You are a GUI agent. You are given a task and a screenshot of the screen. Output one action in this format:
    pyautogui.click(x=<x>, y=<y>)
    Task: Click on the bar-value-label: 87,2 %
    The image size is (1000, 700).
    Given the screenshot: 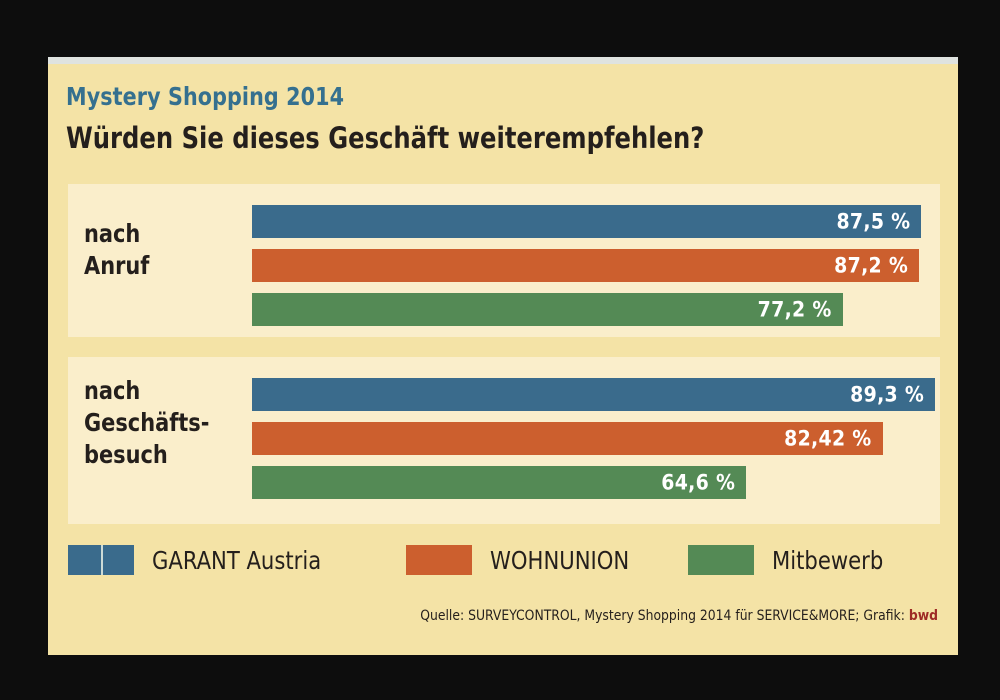 What is the action you would take?
    pyautogui.click(x=871, y=265)
    